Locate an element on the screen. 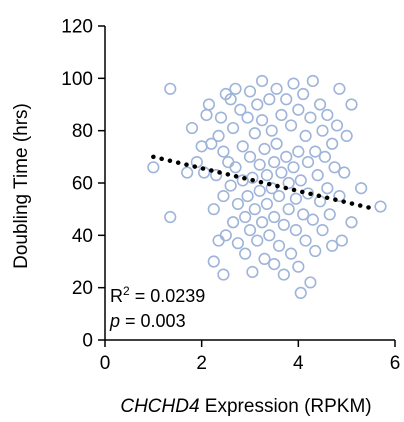 This screenshot has width=404, height=422. x-tick-label: 0 is located at coordinates (105, 363).